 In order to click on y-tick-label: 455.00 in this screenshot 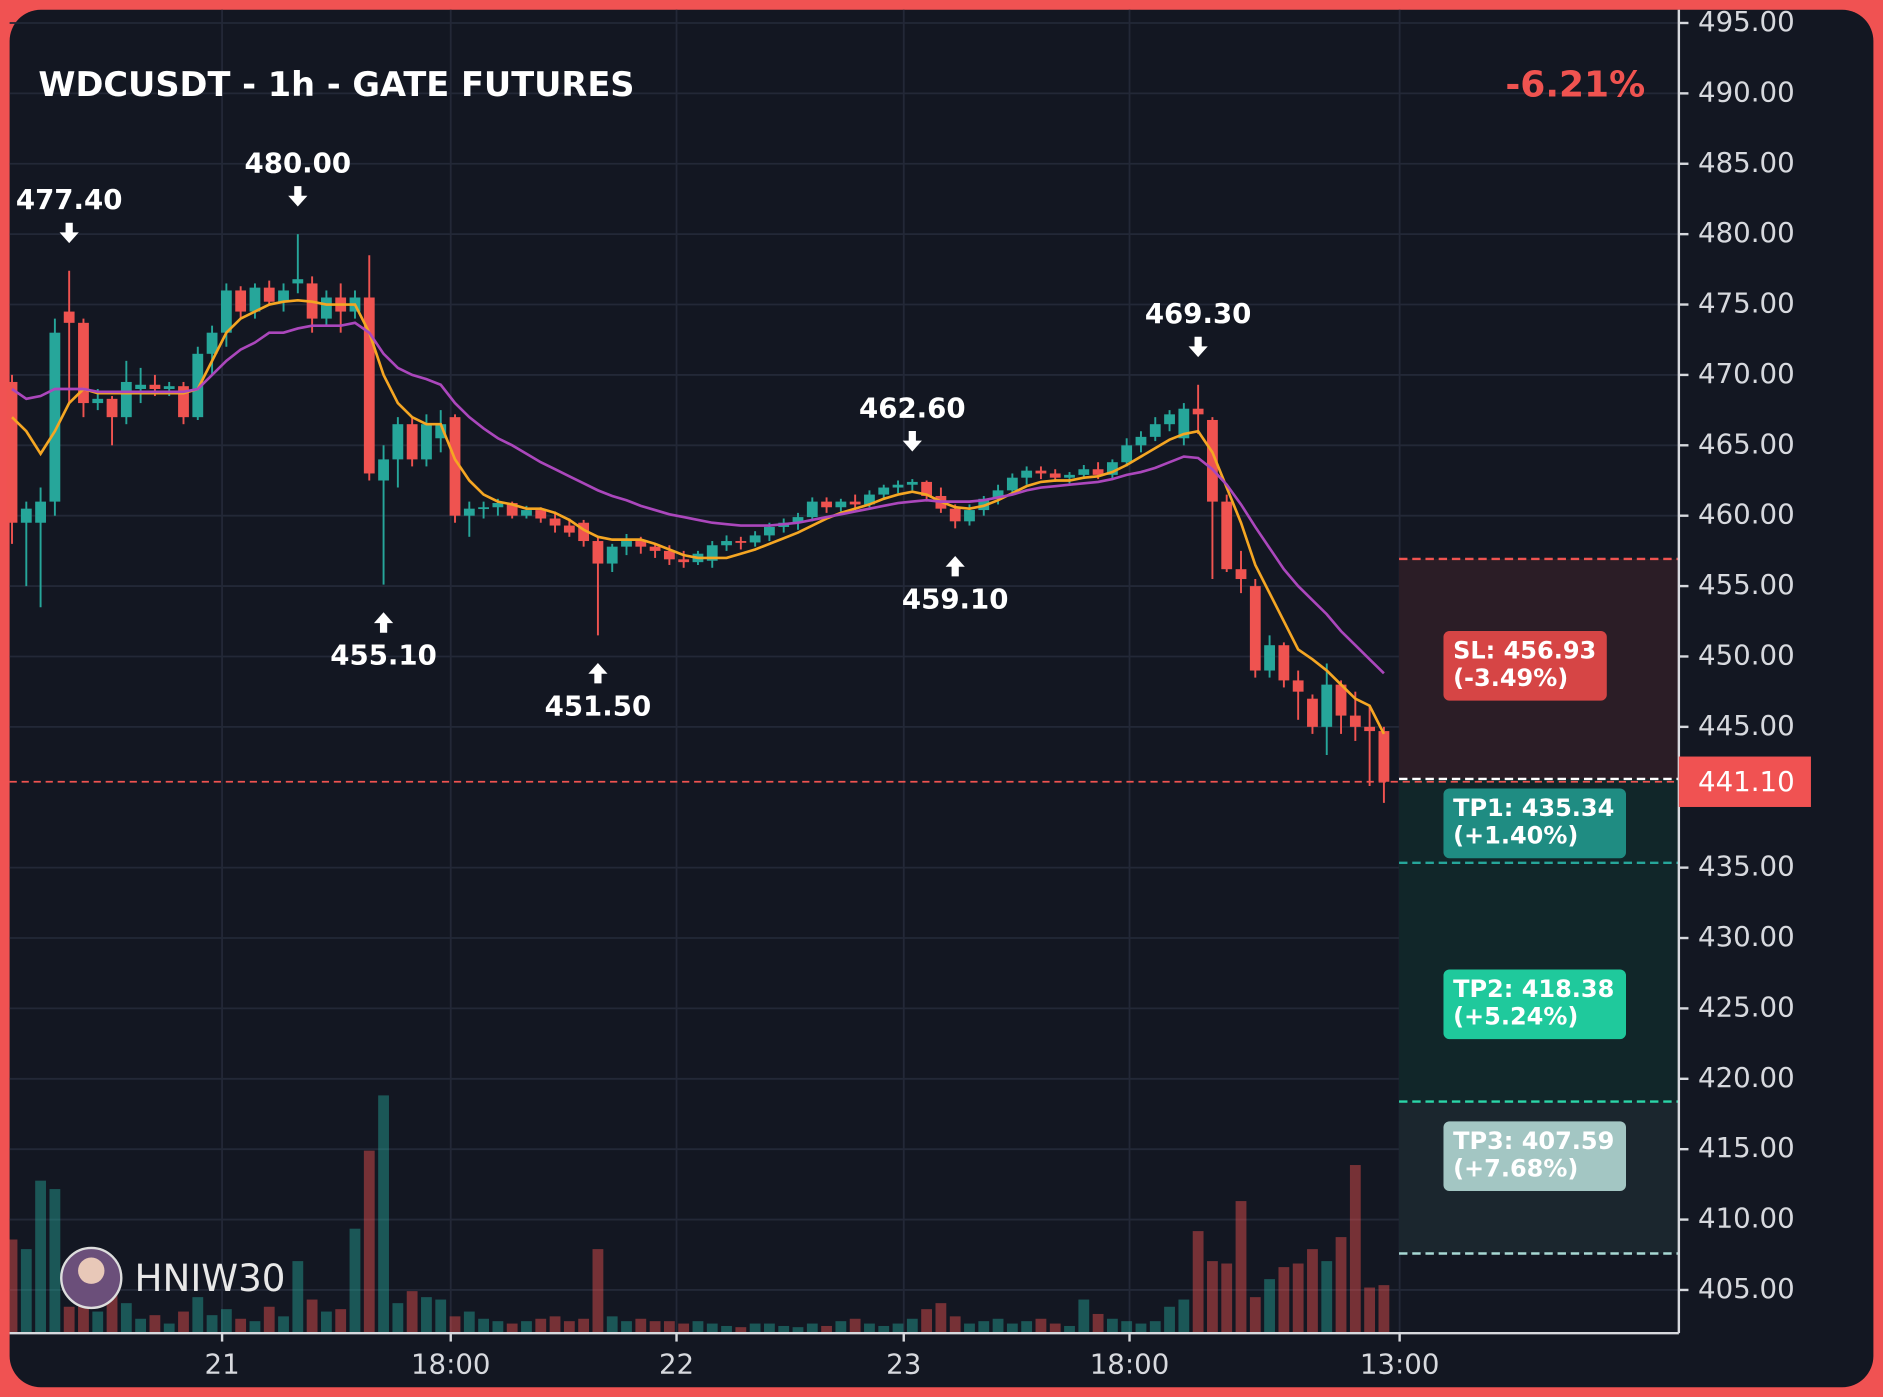, I will do `click(1746, 584)`.